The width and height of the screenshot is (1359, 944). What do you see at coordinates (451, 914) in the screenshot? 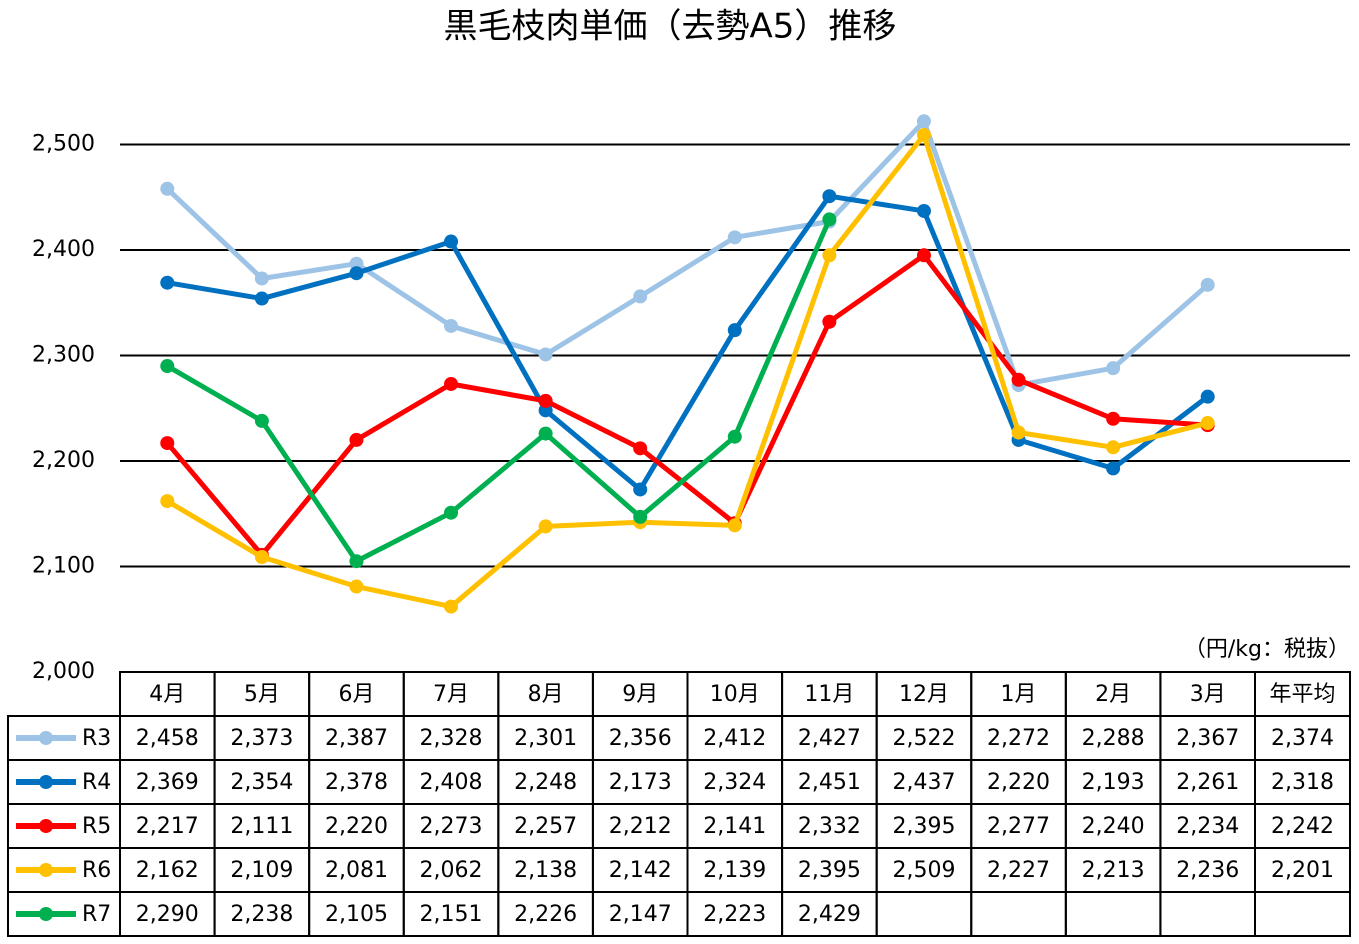
I see `table-value: 2,151` at bounding box center [451, 914].